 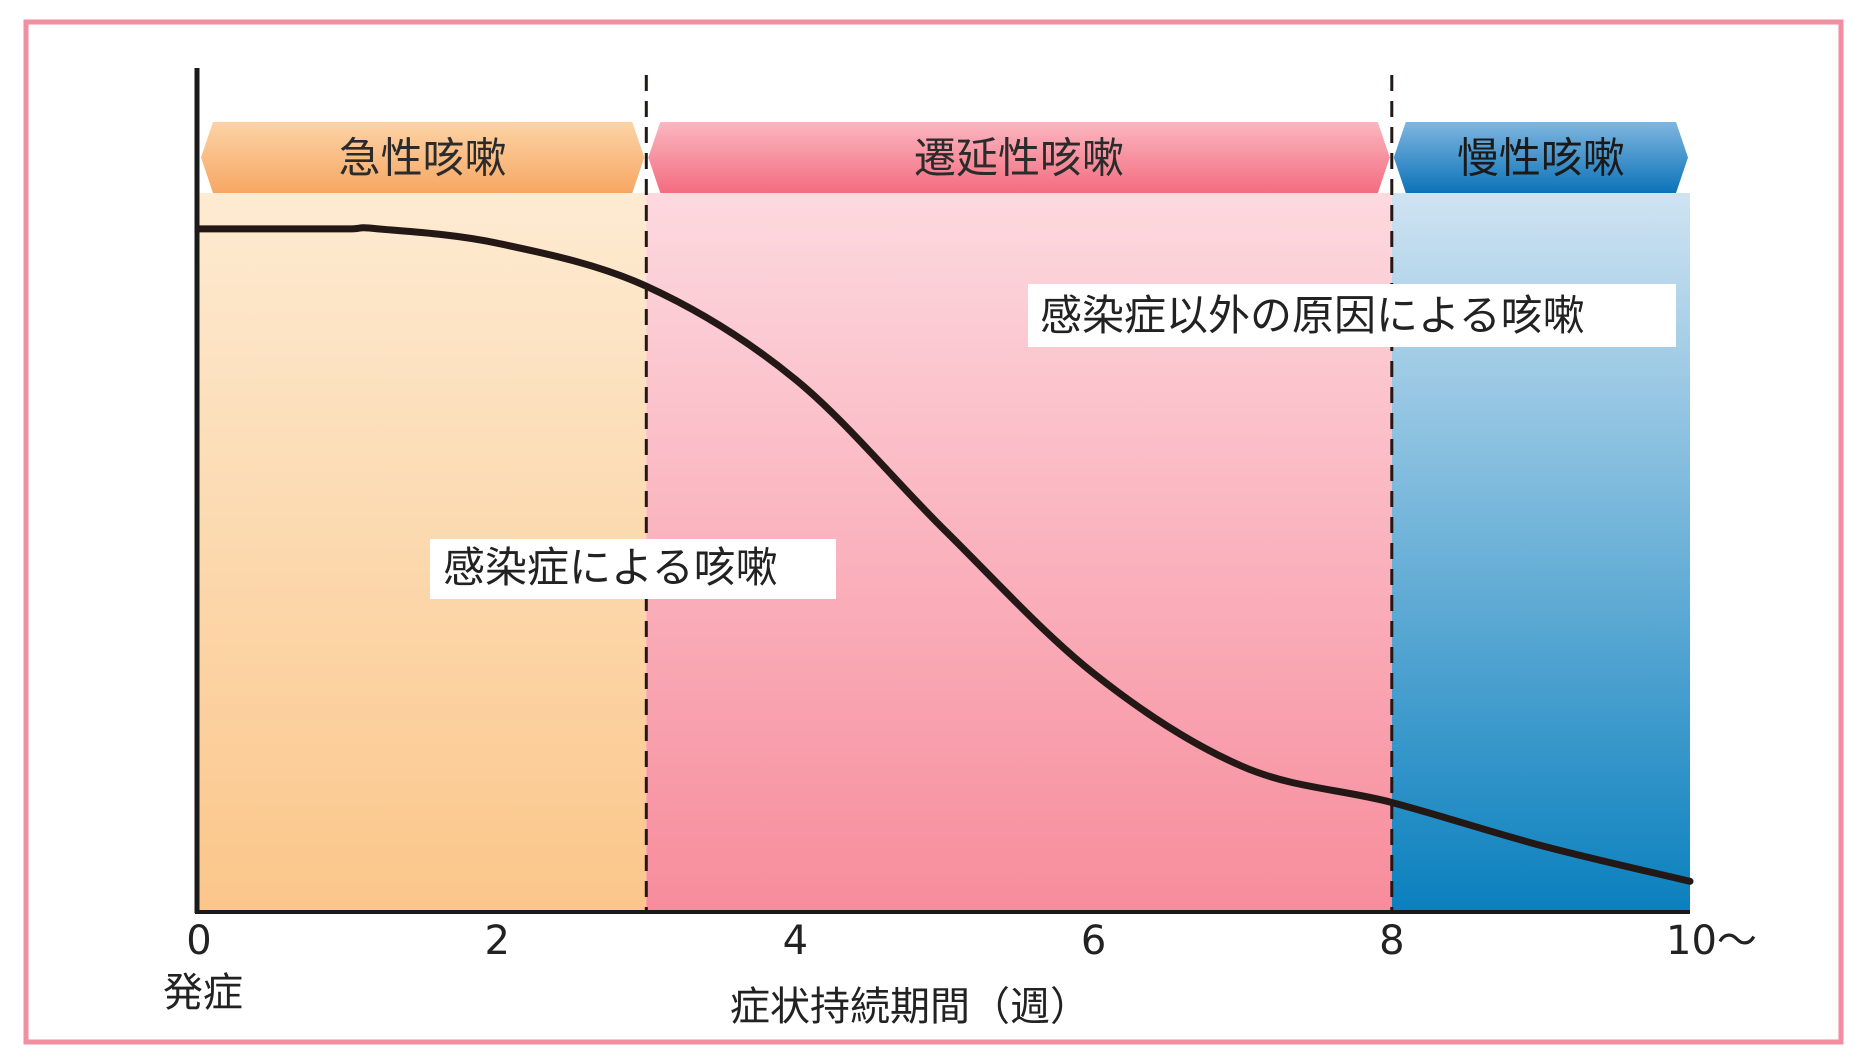 What do you see at coordinates (203, 993) in the screenshot?
I see `x-origin-sublabel: 発症` at bounding box center [203, 993].